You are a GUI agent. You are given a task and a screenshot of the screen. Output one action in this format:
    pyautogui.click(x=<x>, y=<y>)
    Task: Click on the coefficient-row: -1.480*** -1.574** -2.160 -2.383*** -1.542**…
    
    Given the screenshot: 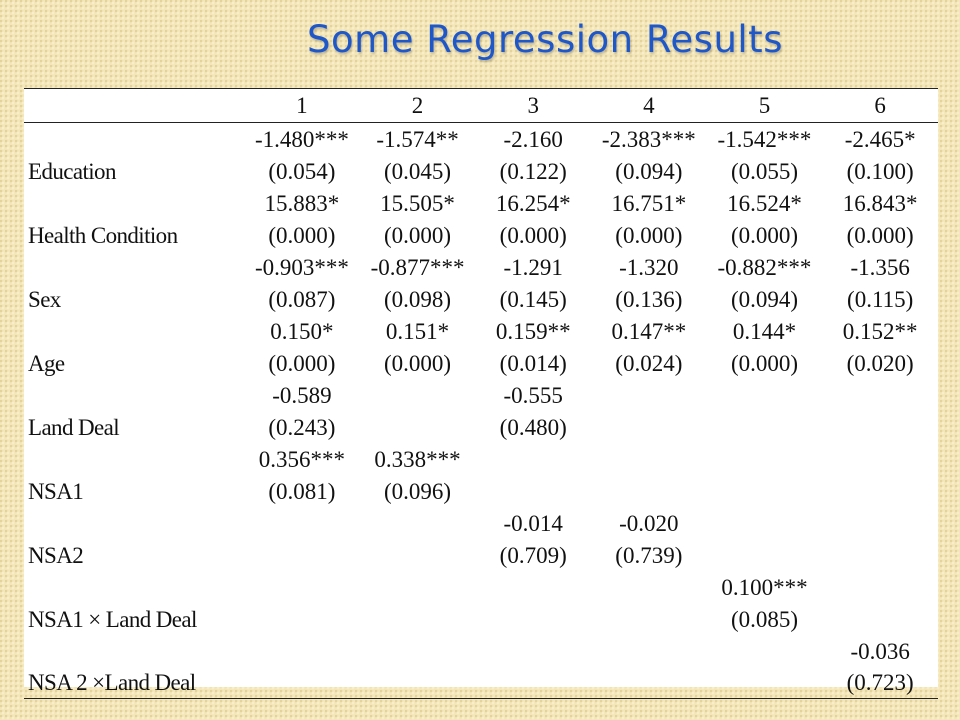 What is the action you would take?
    pyautogui.click(x=481, y=139)
    